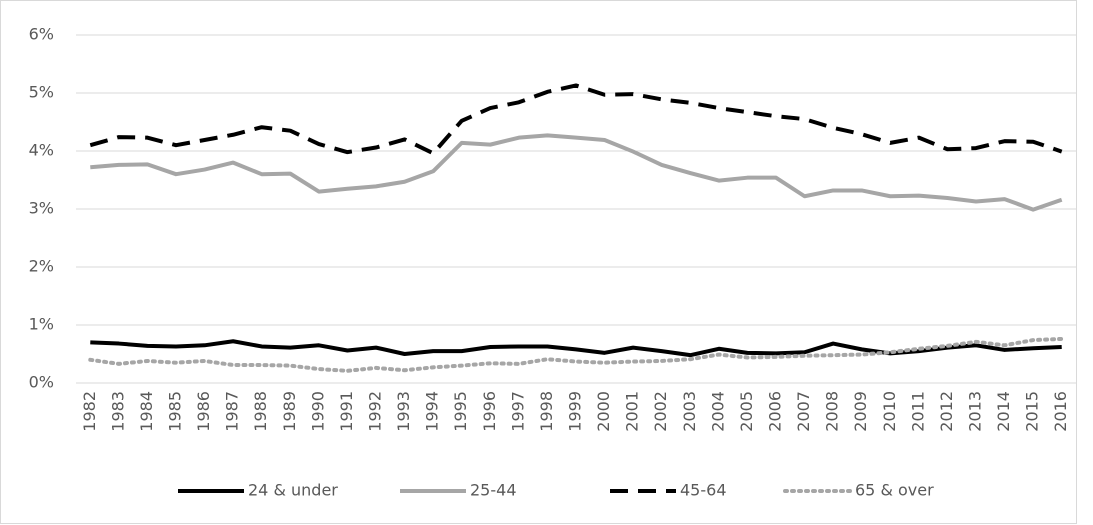 This screenshot has height=525, width=1093. I want to click on legend-label: 24 & under, so click(293, 490).